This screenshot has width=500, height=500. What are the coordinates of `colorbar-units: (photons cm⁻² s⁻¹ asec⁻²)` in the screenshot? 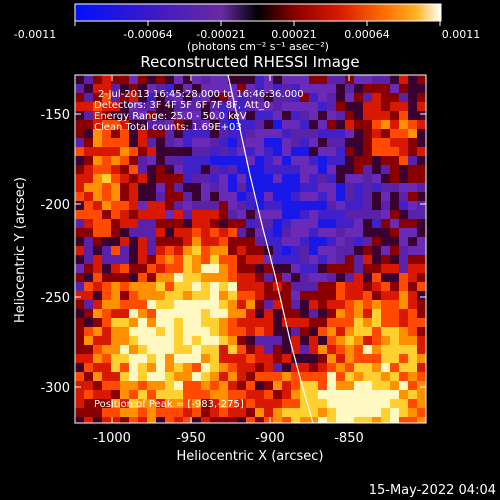 It's located at (258, 46).